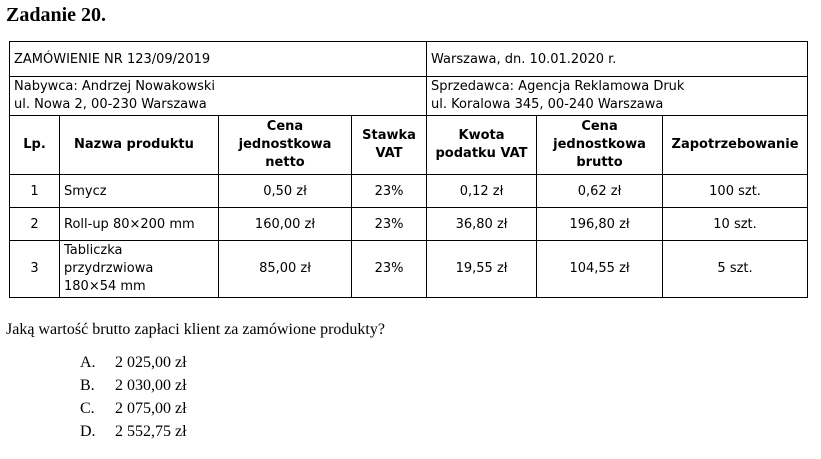  Describe the element at coordinates (34, 145) in the screenshot. I see `col-lp: Lp.` at that location.